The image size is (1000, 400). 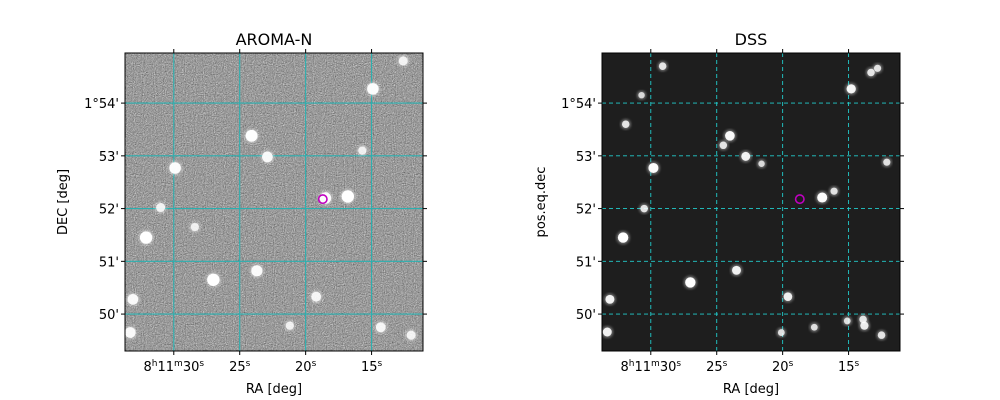 I want to click on ra-seconds: 20, so click(x=780, y=367).